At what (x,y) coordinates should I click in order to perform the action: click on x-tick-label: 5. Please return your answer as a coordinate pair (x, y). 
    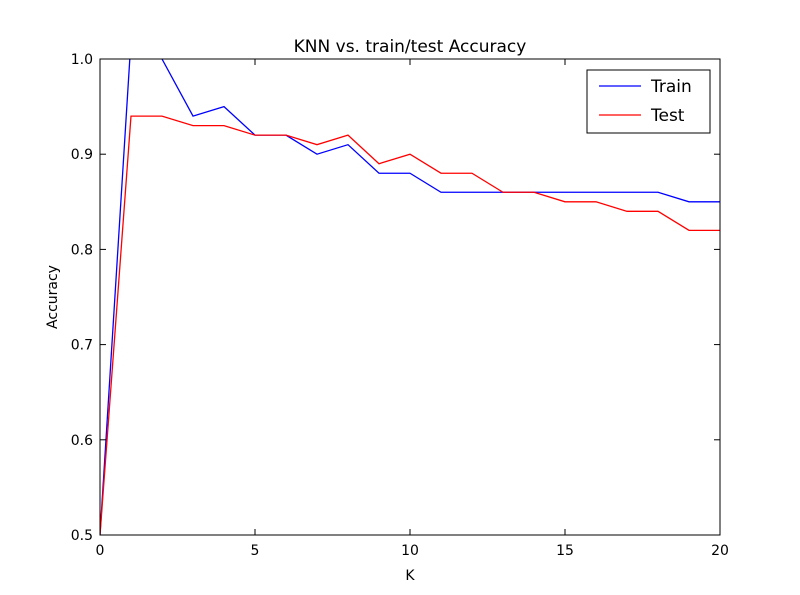
    Looking at the image, I should click on (255, 551).